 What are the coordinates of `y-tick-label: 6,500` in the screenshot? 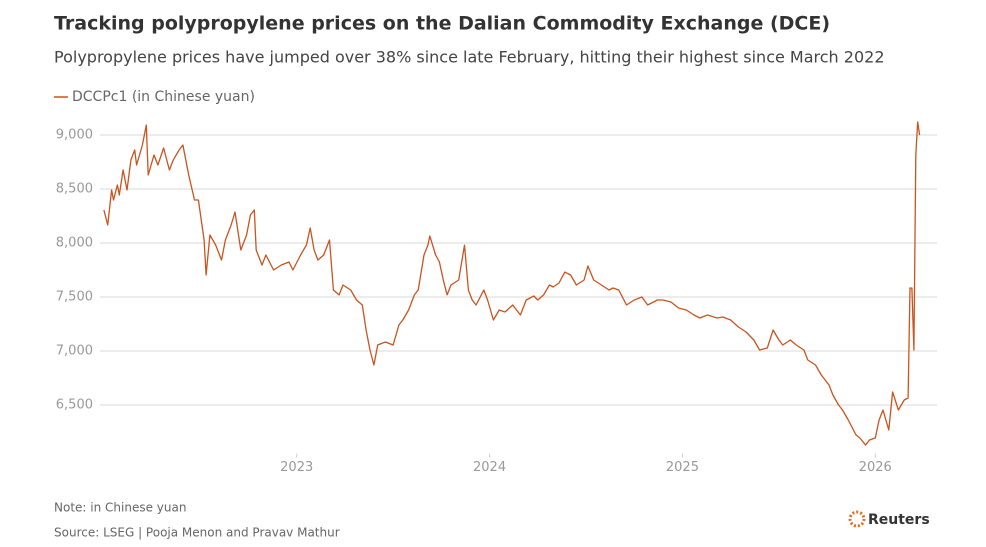 It's located at (74, 405).